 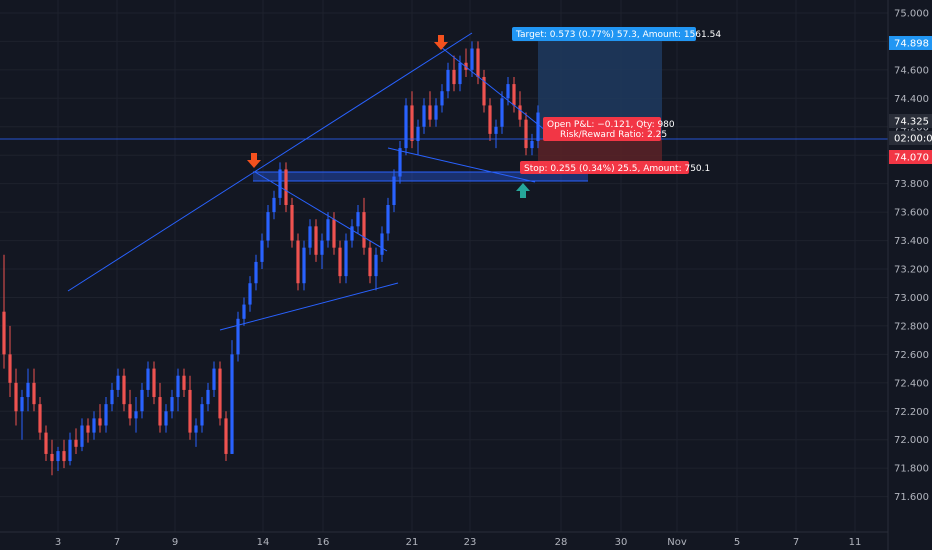 I want to click on risk-reward-text: Risk/Reward Ratio: 2.25, so click(x=613, y=135).